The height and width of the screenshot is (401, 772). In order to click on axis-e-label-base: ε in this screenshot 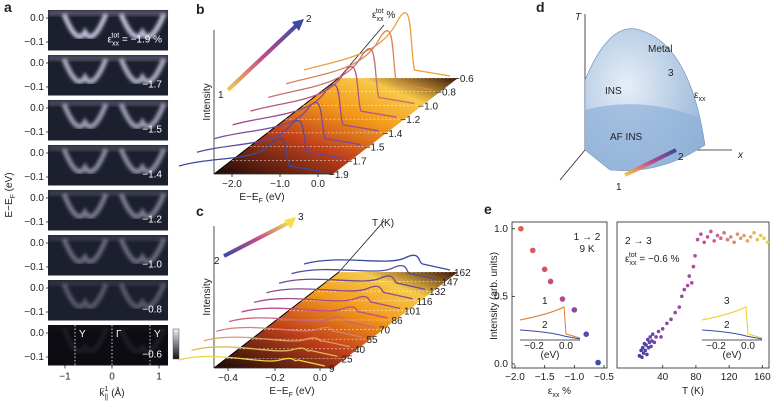, I will do `click(696, 95)`.